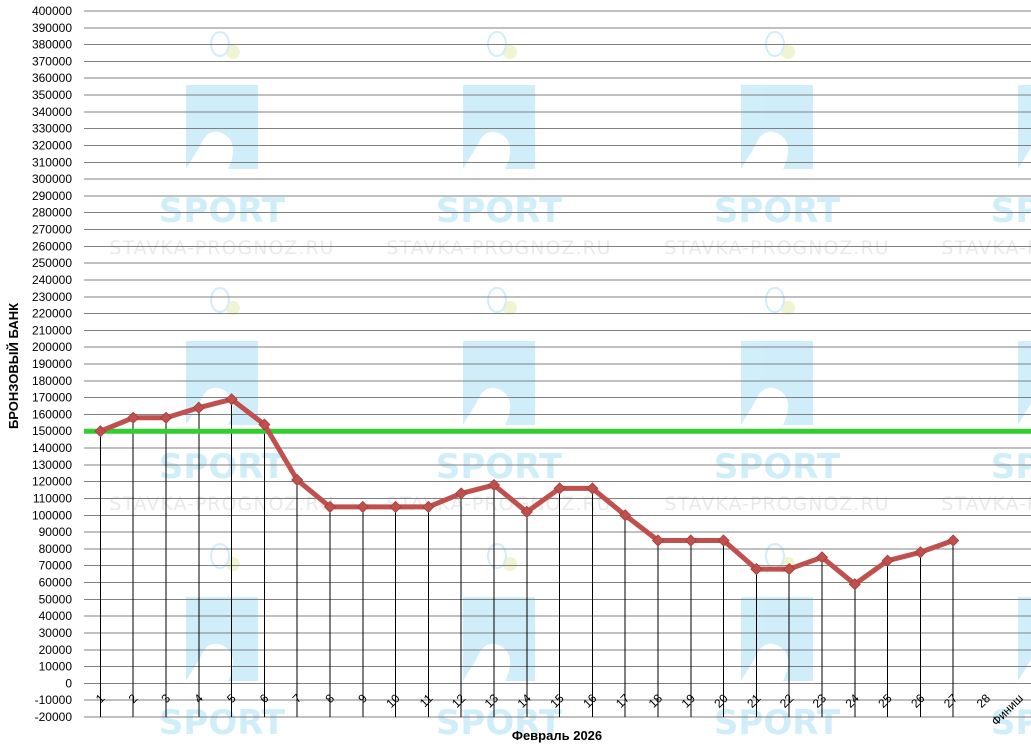 Image resolution: width=1031 pixels, height=745 pixels. I want to click on watermark-5: SPORT STAVKA-PROGNOZ.RU, so click(498, 401).